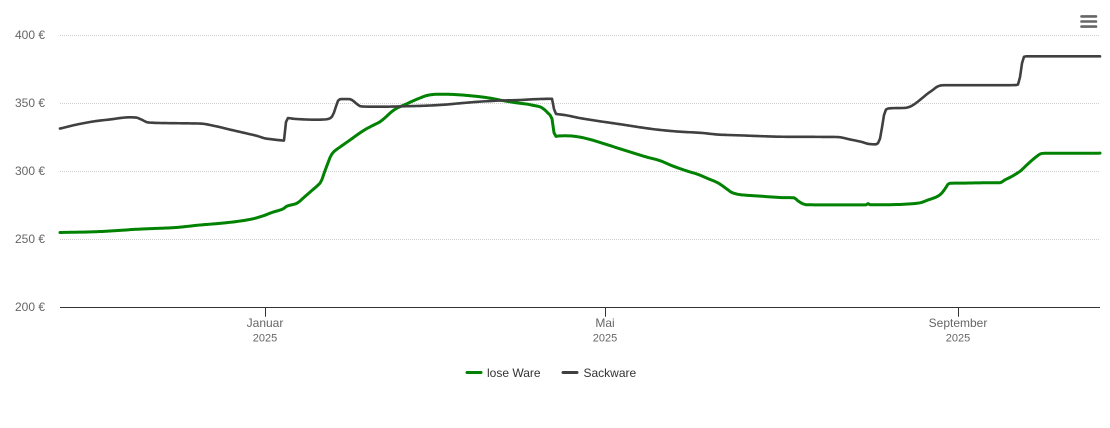 The width and height of the screenshot is (1110, 428). Describe the element at coordinates (514, 373) in the screenshot. I see `svg-text: lose Ware` at that location.